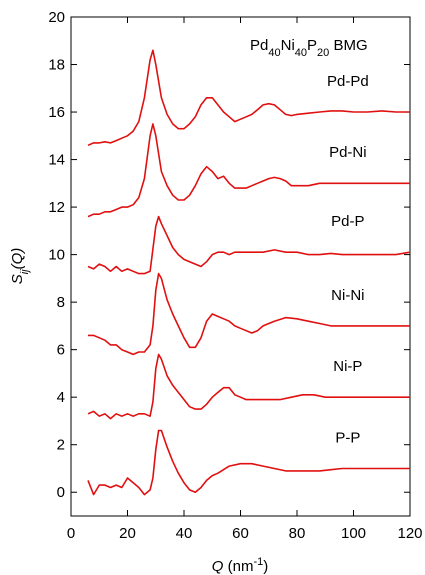 This screenshot has height=575, width=425. What do you see at coordinates (56, 207) in the screenshot?
I see `y-tick-label: 12` at bounding box center [56, 207].